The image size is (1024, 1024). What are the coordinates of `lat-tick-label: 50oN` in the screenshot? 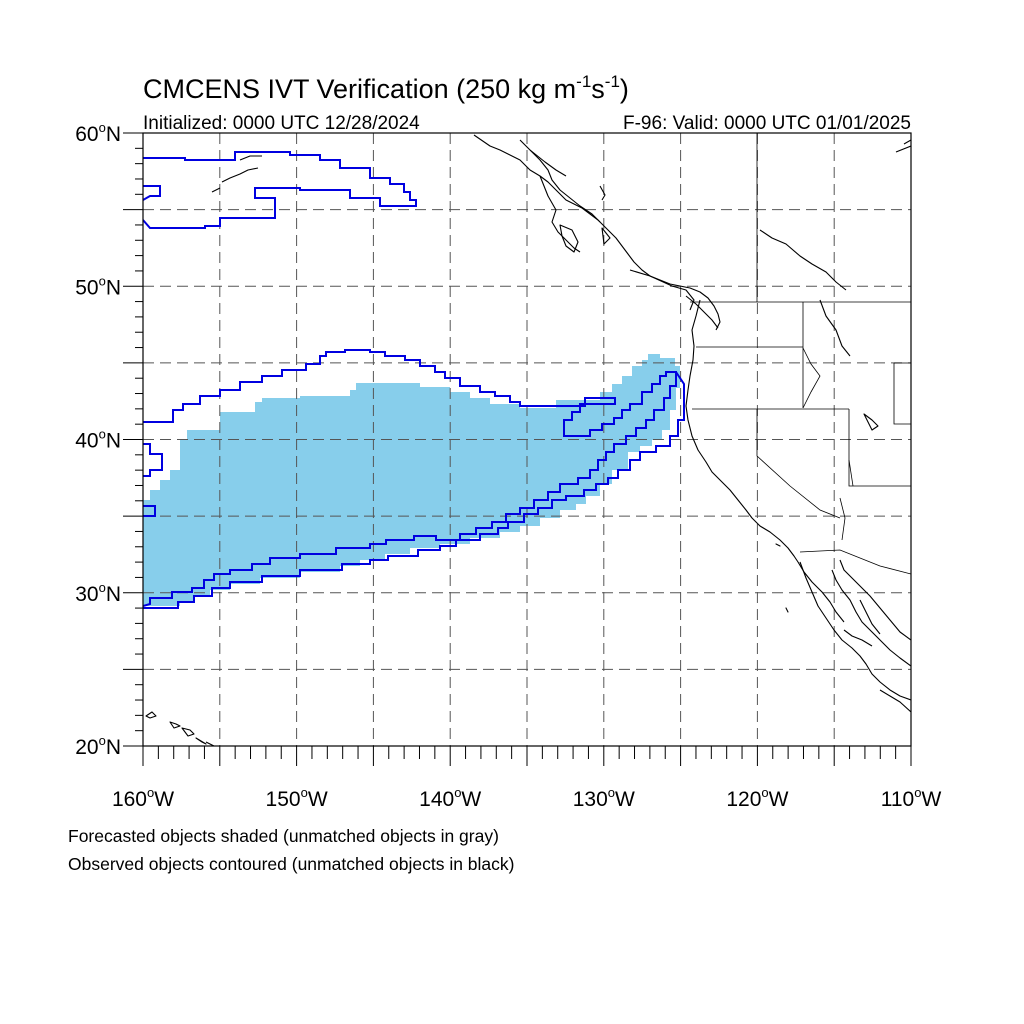 It's located at (98, 286).